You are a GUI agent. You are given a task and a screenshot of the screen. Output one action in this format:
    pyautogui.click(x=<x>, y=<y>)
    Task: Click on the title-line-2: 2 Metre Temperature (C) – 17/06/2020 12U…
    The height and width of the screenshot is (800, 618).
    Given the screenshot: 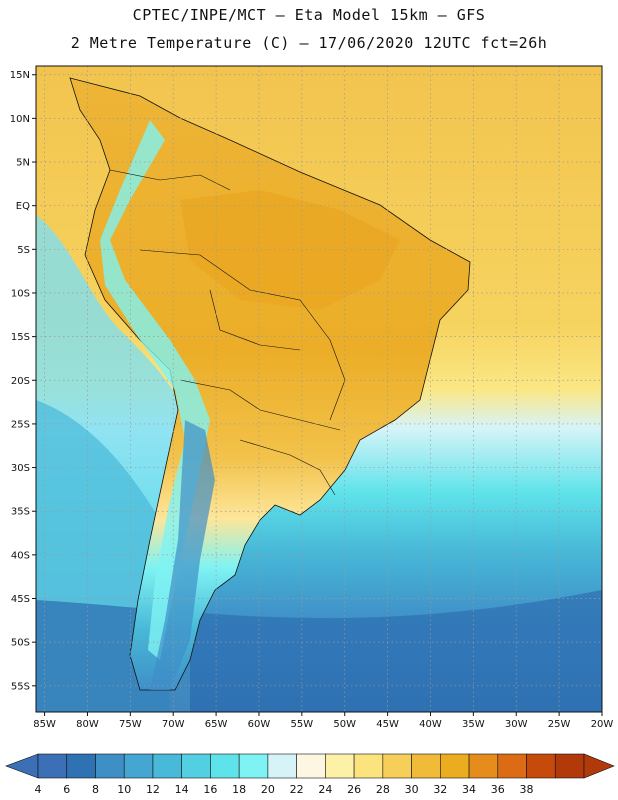 What is the action you would take?
    pyautogui.click(x=309, y=43)
    